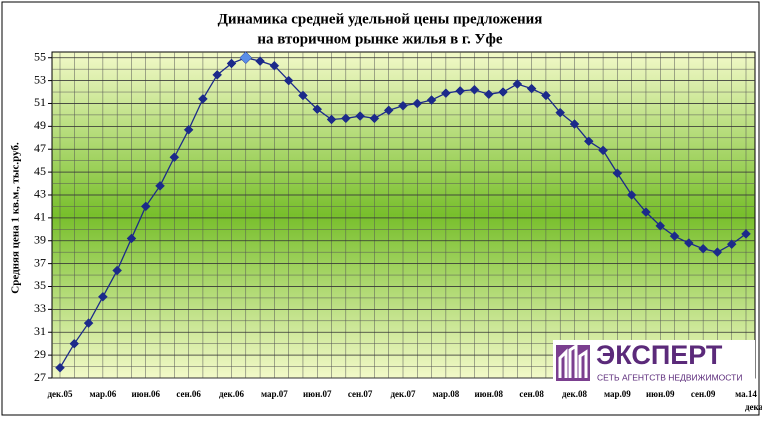 This screenshot has height=421, width=762. What do you see at coordinates (40, 377) in the screenshot?
I see `y-tick-label: 27` at bounding box center [40, 377].